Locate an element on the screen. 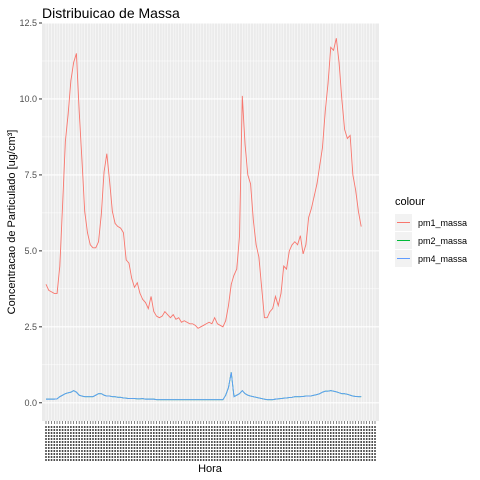 The image size is (480, 480). x-axis-ticks is located at coordinates (210, 441).